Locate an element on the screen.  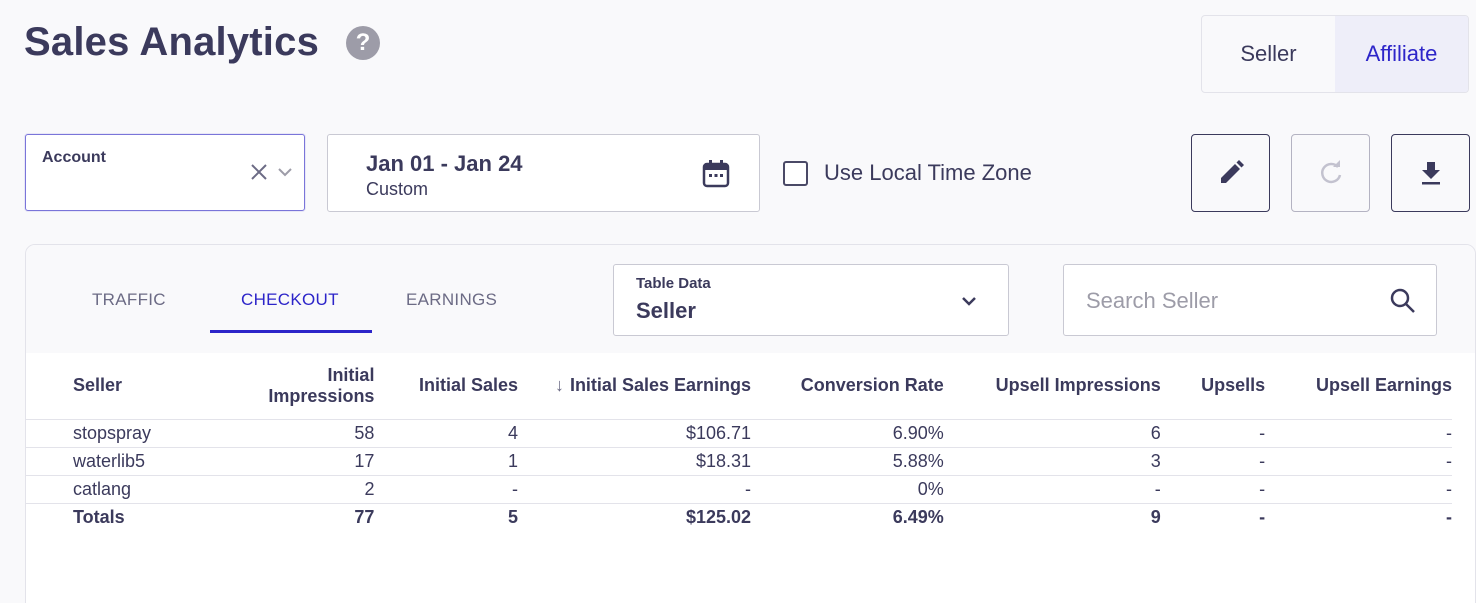
totals-row: Totals 77 5 $125.02 6.49% 9 - - is located at coordinates (739, 517).